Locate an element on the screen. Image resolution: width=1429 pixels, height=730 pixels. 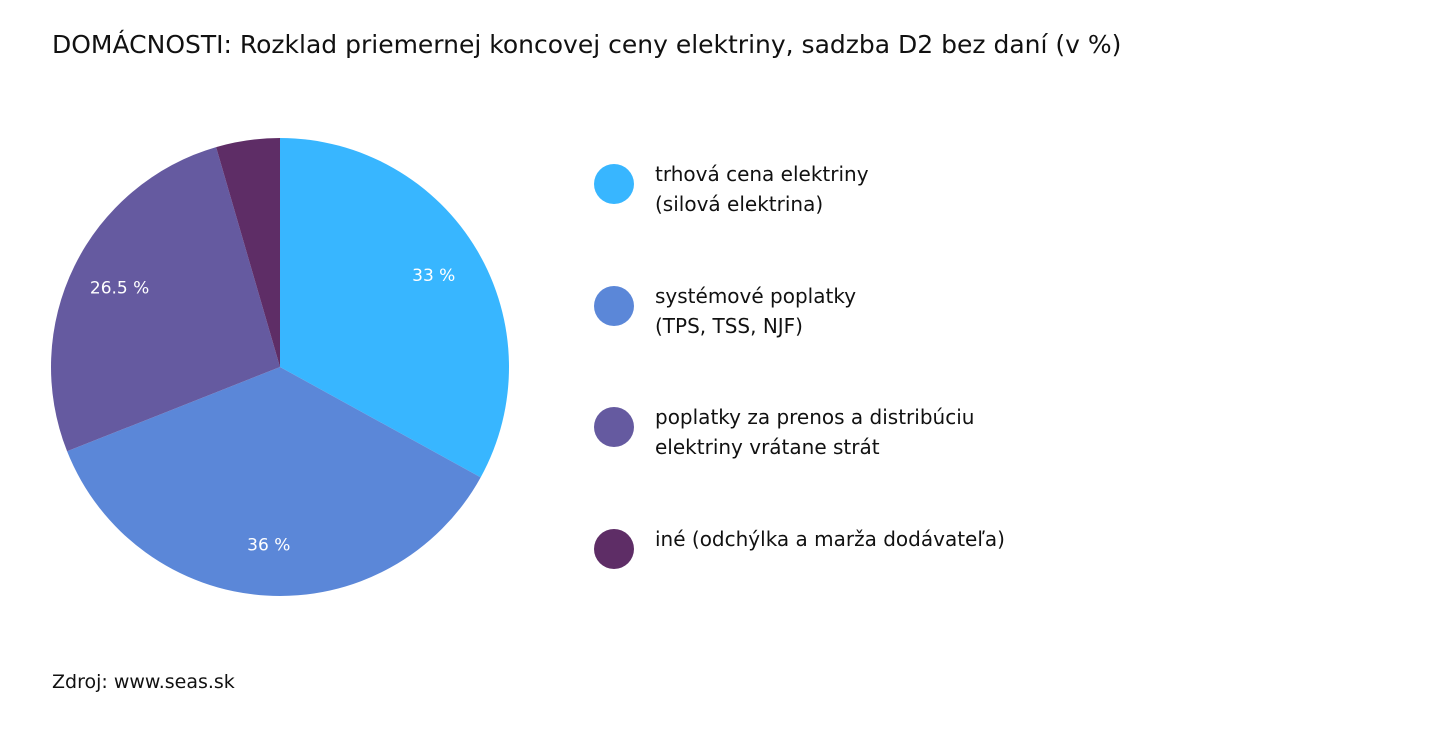
value-label: 26.5 % is located at coordinates (119, 288).